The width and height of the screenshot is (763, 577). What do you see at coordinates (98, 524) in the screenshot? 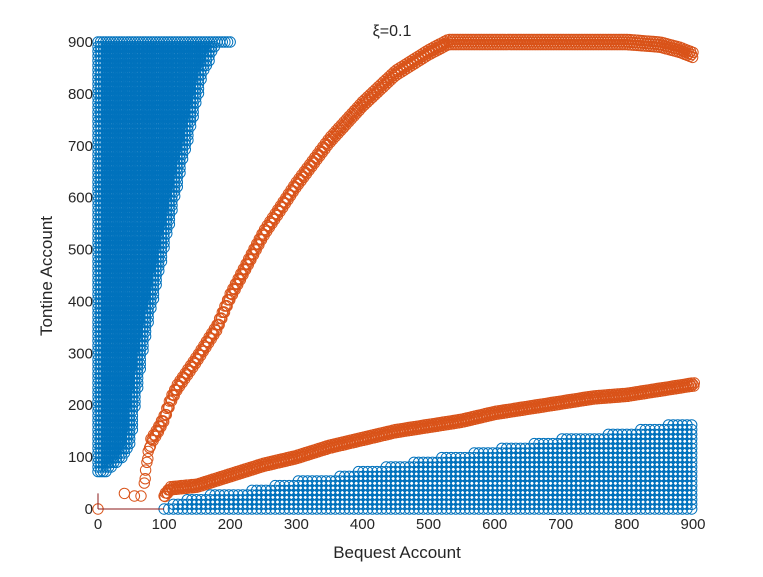
I see `x-tick-label: 0` at bounding box center [98, 524].